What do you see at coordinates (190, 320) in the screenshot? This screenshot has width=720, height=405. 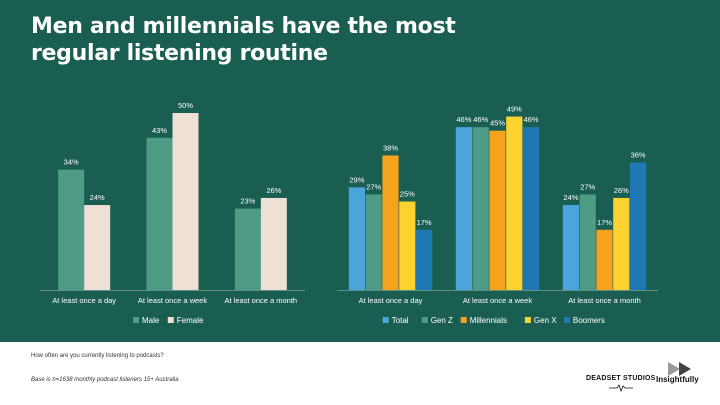 I see `legend-label: Female` at bounding box center [190, 320].